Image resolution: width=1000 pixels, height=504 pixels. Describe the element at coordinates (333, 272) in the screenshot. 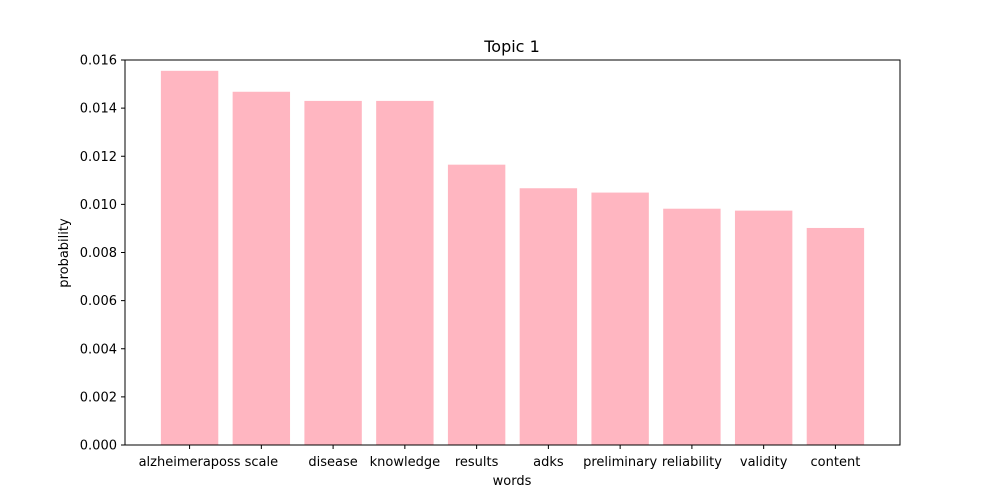

I see `bar-disease` at that location.